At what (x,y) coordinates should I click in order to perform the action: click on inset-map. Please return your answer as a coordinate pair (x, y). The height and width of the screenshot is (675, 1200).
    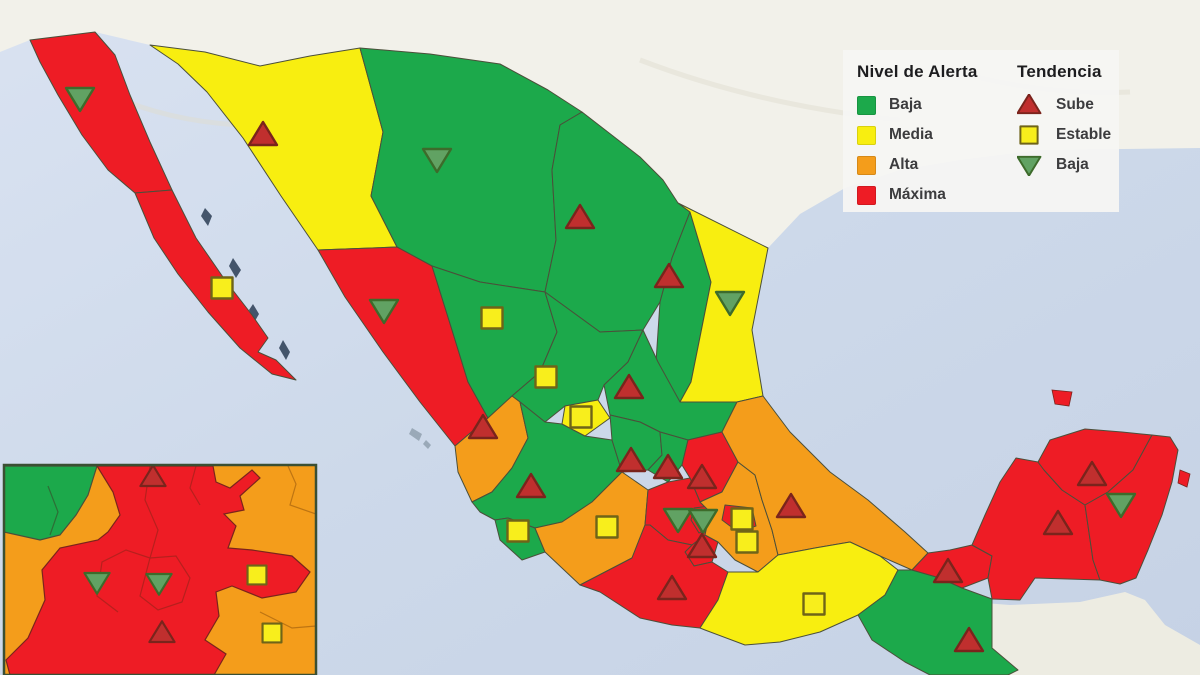
    Looking at the image, I should click on (160, 570).